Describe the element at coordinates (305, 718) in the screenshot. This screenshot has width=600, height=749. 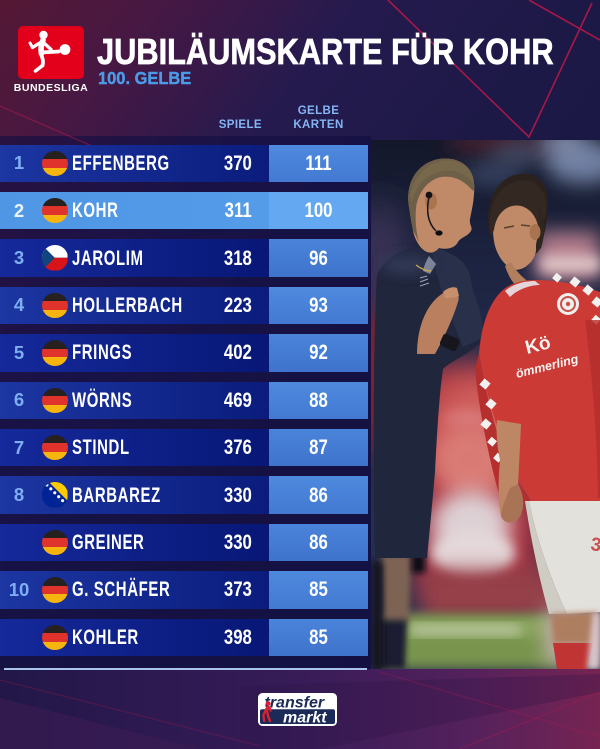
I see `svg-text: markt` at that location.